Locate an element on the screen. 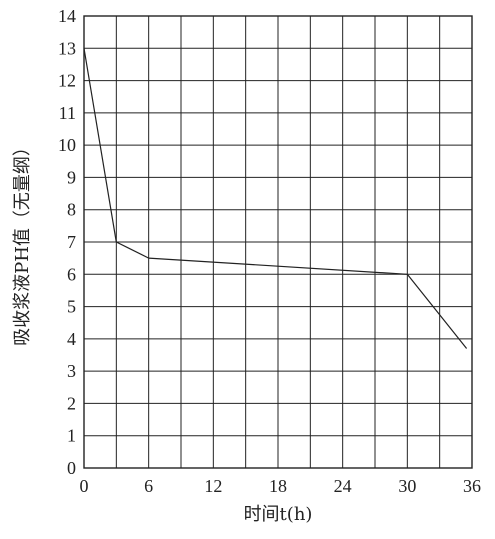 The image size is (495, 539). y-tick-label: 9 is located at coordinates (71, 177).